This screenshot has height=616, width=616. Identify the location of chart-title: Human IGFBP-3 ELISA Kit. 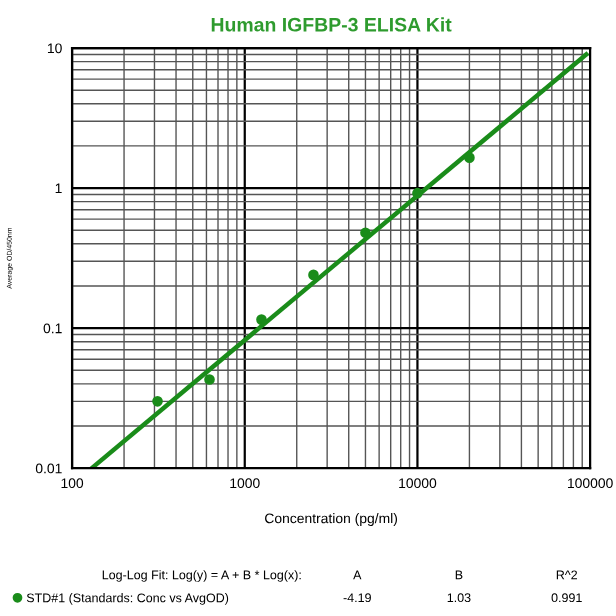
(331, 24).